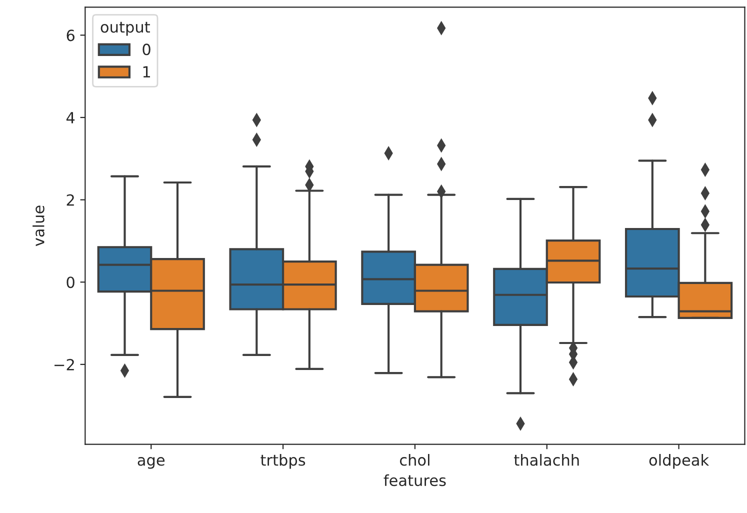 The height and width of the screenshot is (513, 747). What do you see at coordinates (64, 364) in the screenshot?
I see `y-tick-label: −2` at bounding box center [64, 364].